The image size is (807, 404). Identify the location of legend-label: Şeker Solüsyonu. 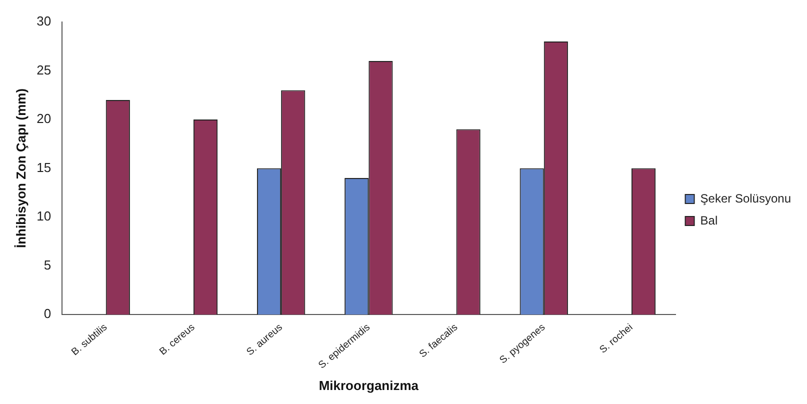
(746, 198).